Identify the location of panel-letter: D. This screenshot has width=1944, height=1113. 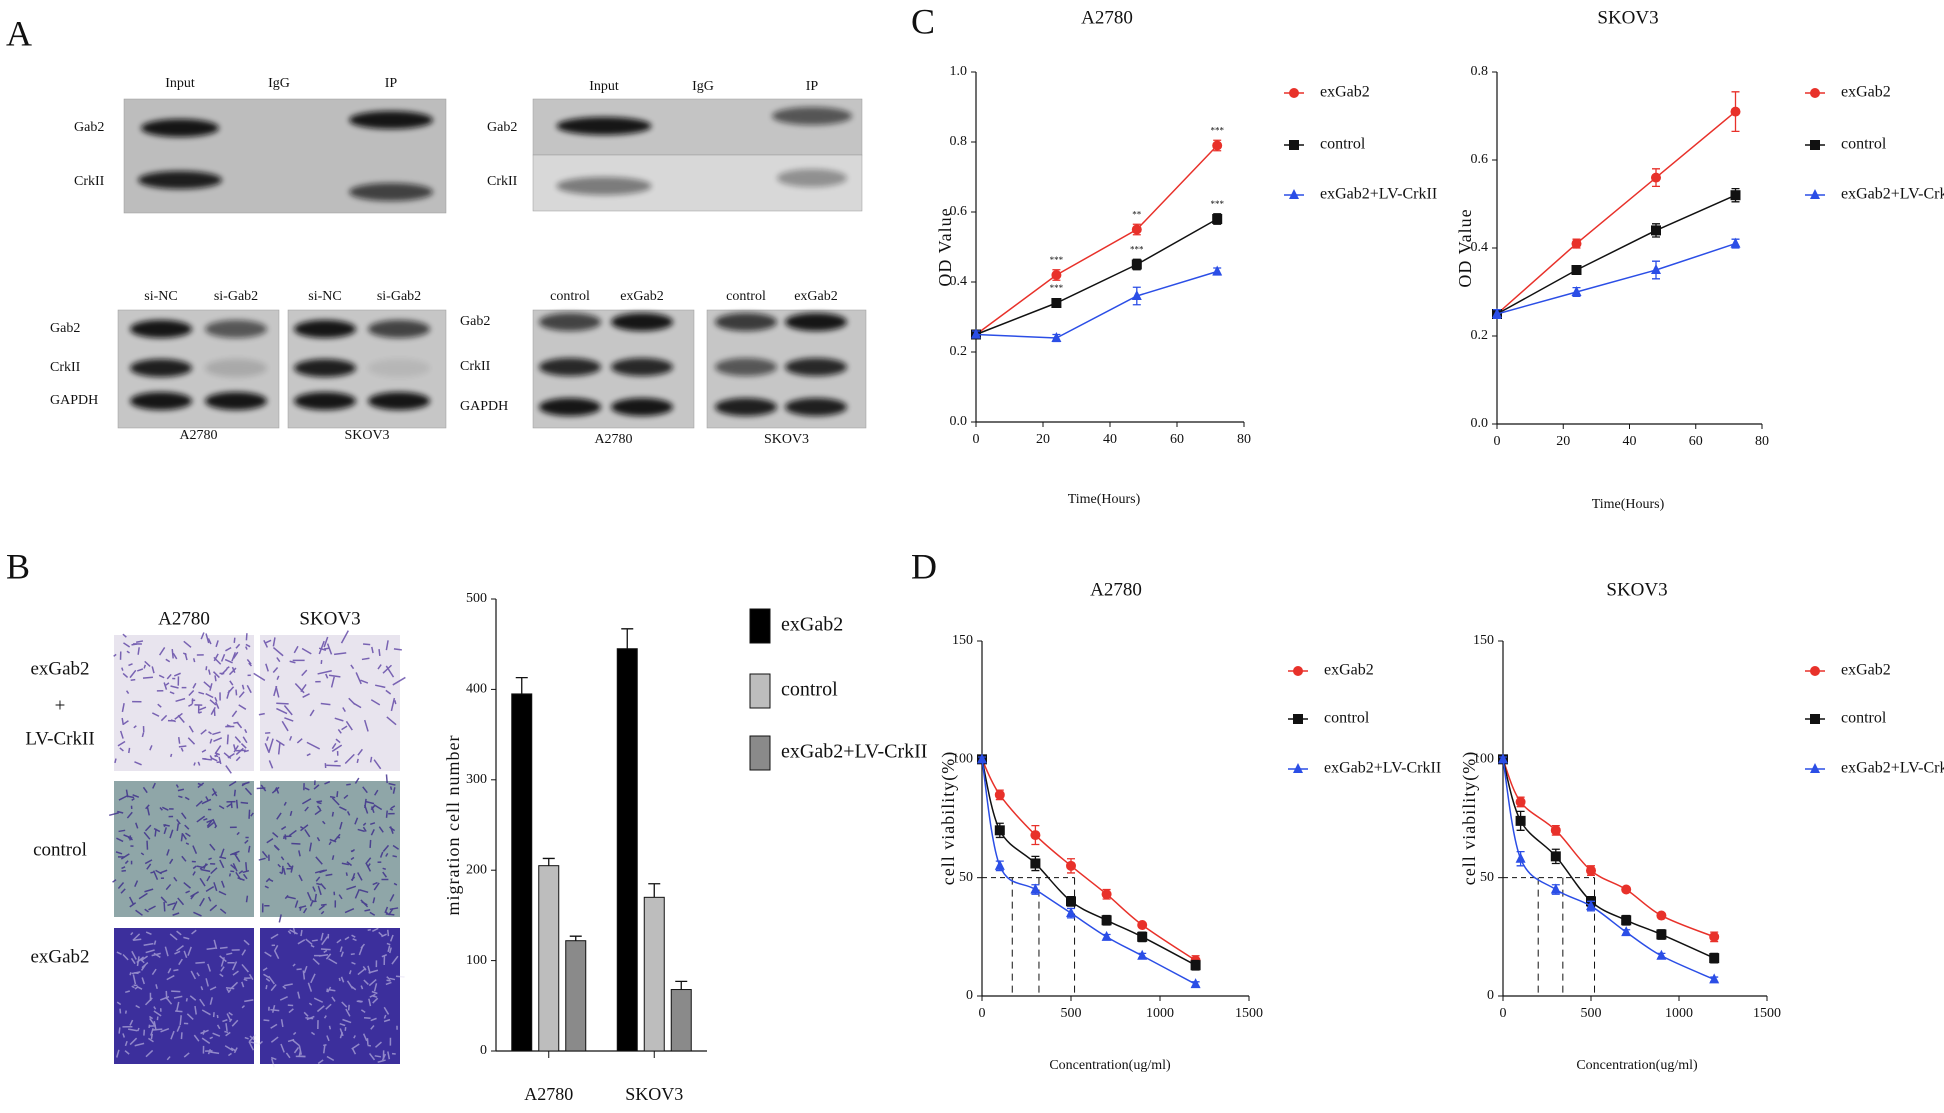
(924, 566).